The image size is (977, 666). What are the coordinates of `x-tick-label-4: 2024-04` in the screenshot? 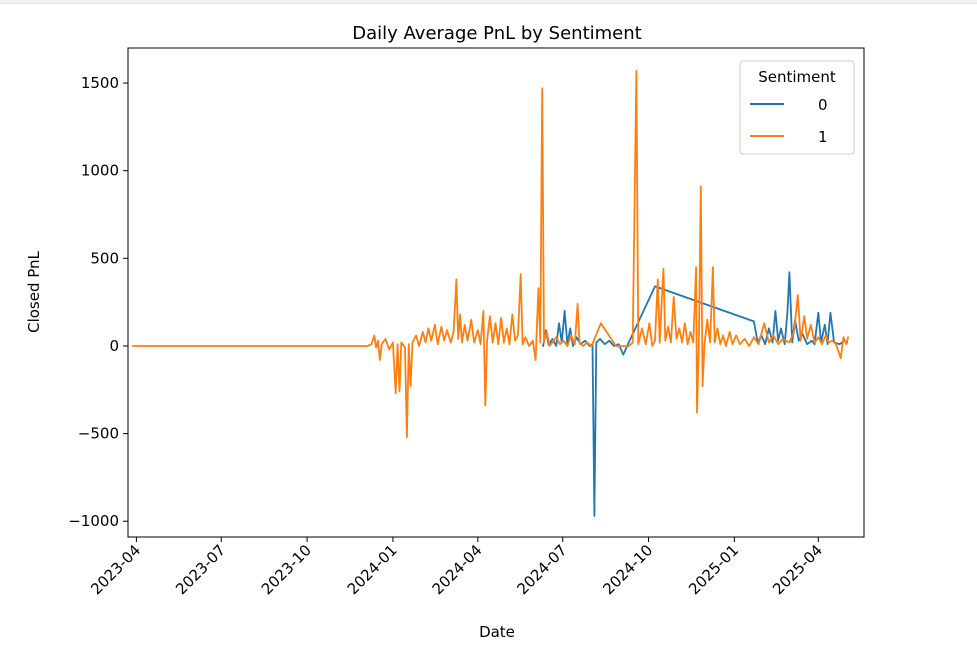 It's located at (457, 569).